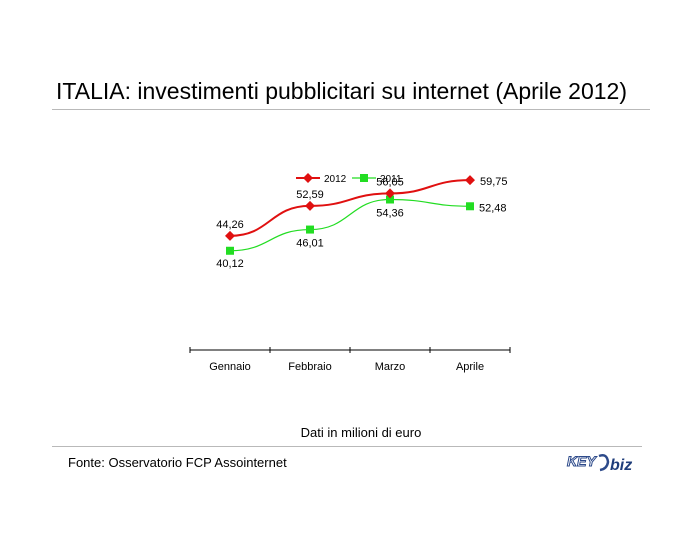 This screenshot has height=550, width=700. I want to click on x-tick-label: Gennaio, so click(230, 367).